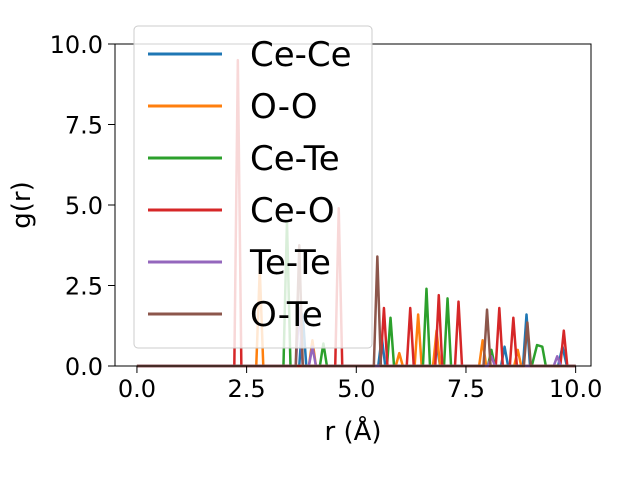 This screenshot has width=640, height=480. Describe the element at coordinates (356, 389) in the screenshot. I see `x-tick-label: 5.0` at that location.